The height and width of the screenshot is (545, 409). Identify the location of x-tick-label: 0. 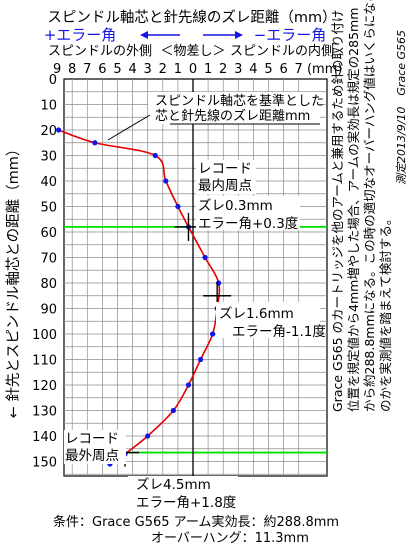
(193, 69).